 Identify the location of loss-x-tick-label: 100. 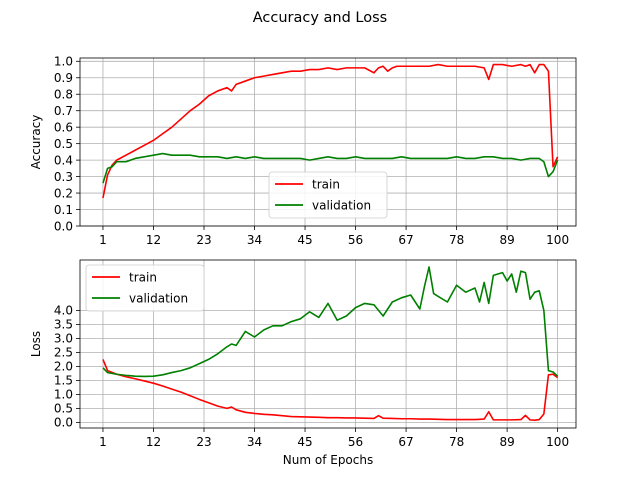
(557, 442).